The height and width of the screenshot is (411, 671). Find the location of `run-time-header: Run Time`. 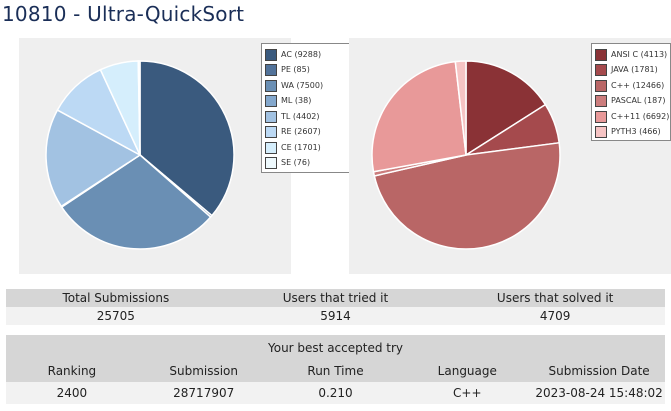

run-time-header: Run Time is located at coordinates (335, 370).